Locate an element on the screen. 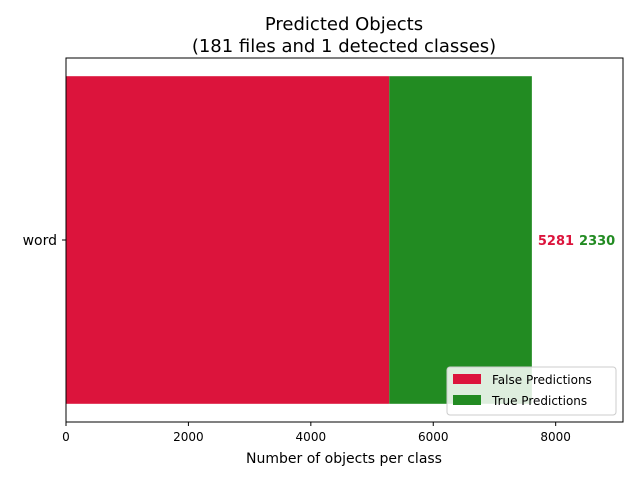 The height and width of the screenshot is (480, 640). chart-title-line2: (181 files and 1 detected classes) is located at coordinates (344, 46).